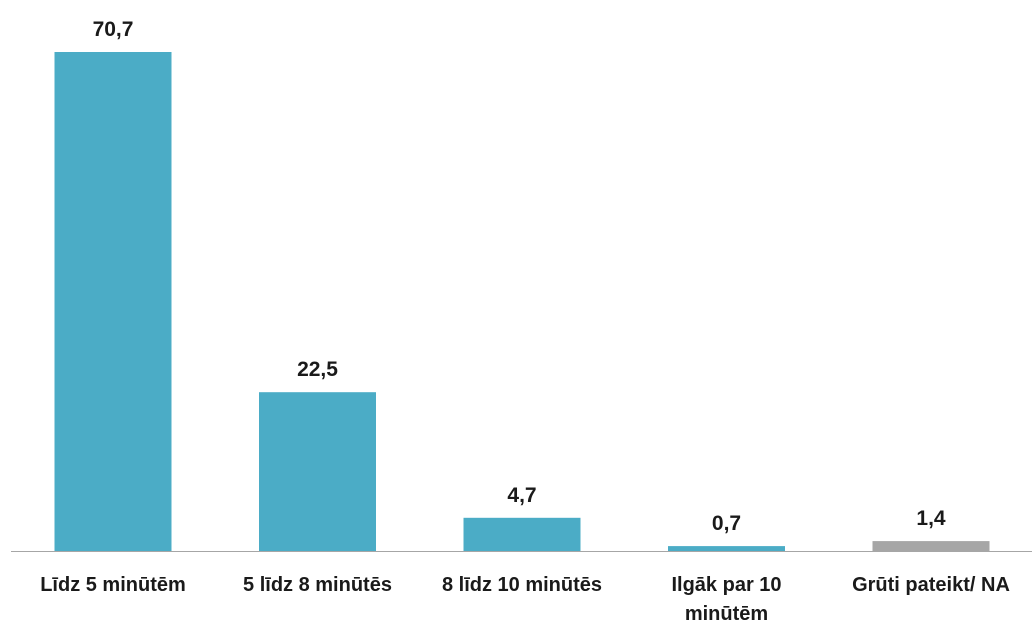 The width and height of the screenshot is (1032, 628). I want to click on category-label-2-line-0: 8 līdz 10 minūtēs, so click(522, 585).